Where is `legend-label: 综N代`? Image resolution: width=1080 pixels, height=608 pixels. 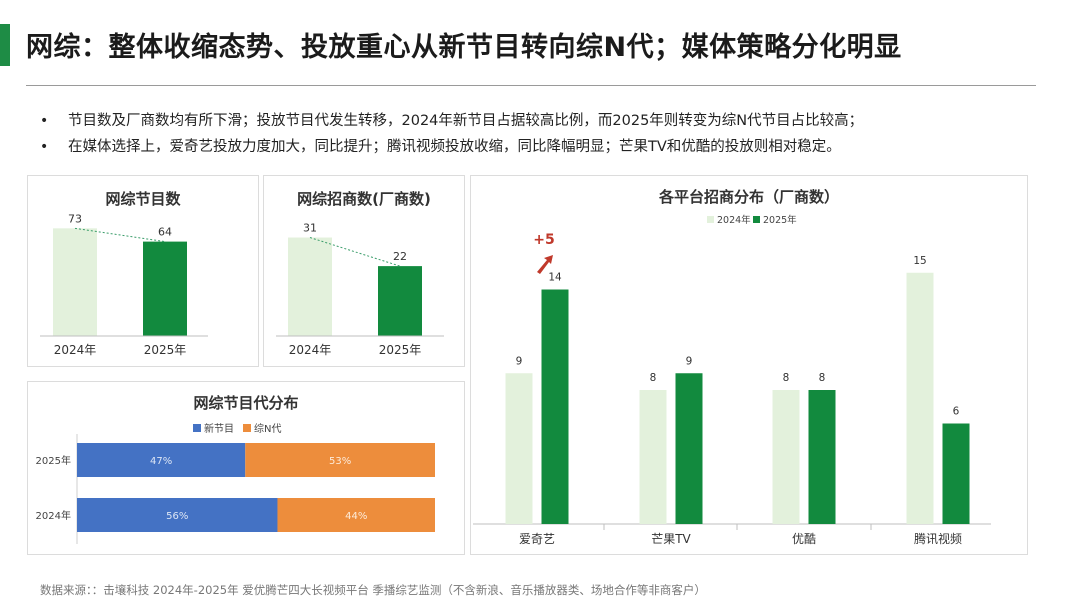
legend-label: 综N代 is located at coordinates (267, 428).